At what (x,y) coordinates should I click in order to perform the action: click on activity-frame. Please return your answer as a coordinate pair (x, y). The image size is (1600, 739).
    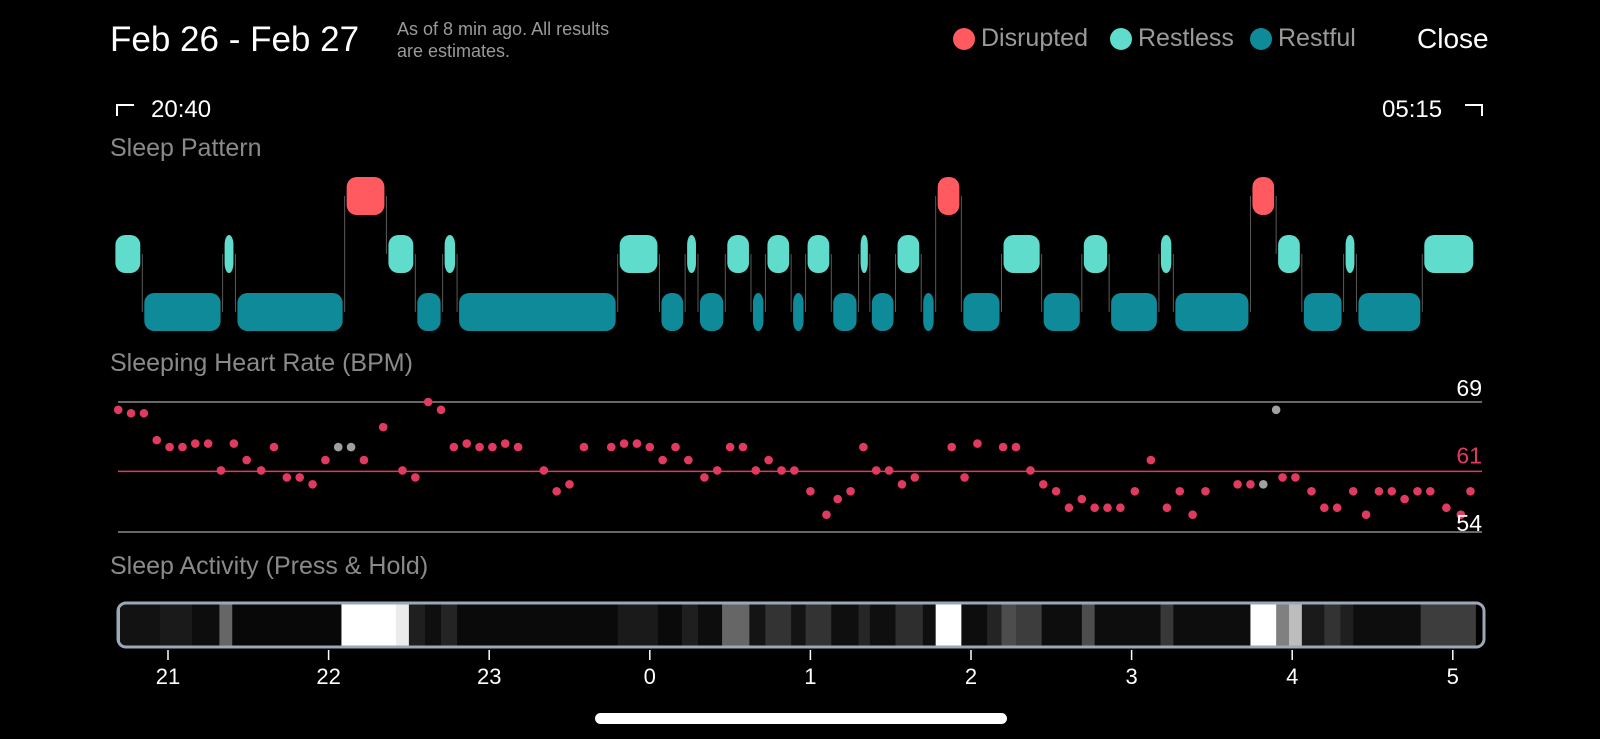
    Looking at the image, I should click on (801, 625).